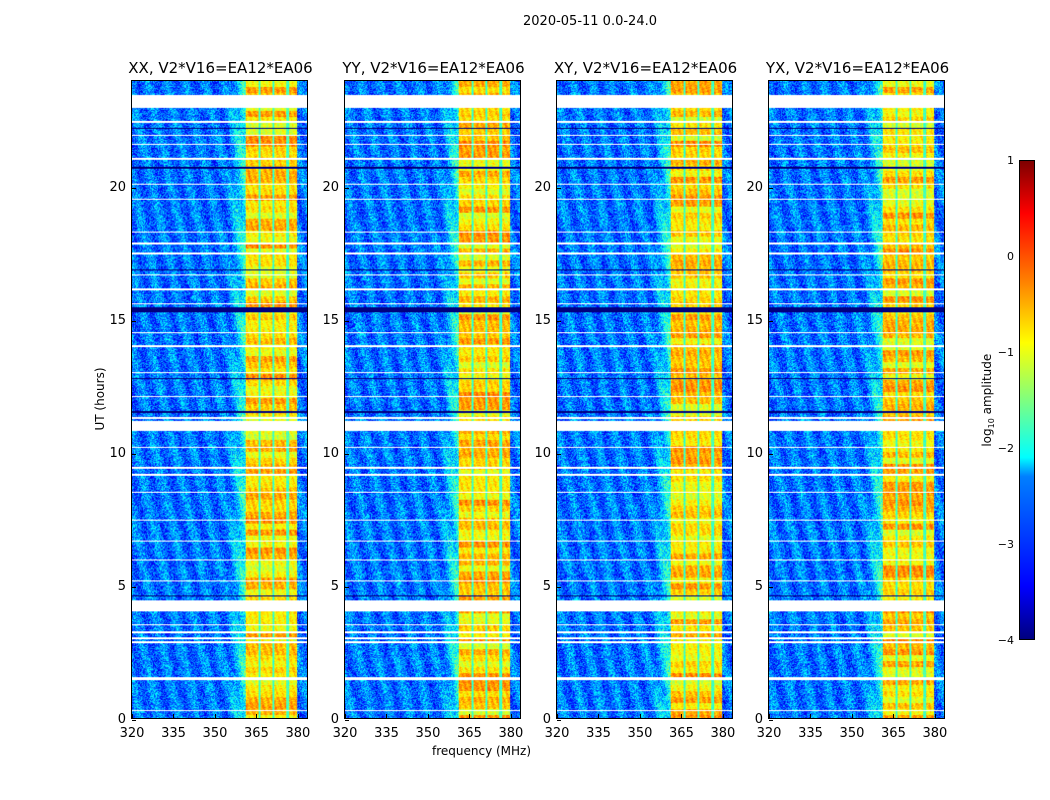 This screenshot has width=1050, height=800. What do you see at coordinates (1005, 352) in the screenshot?
I see `colorbar-tick-label: −1` at bounding box center [1005, 352].